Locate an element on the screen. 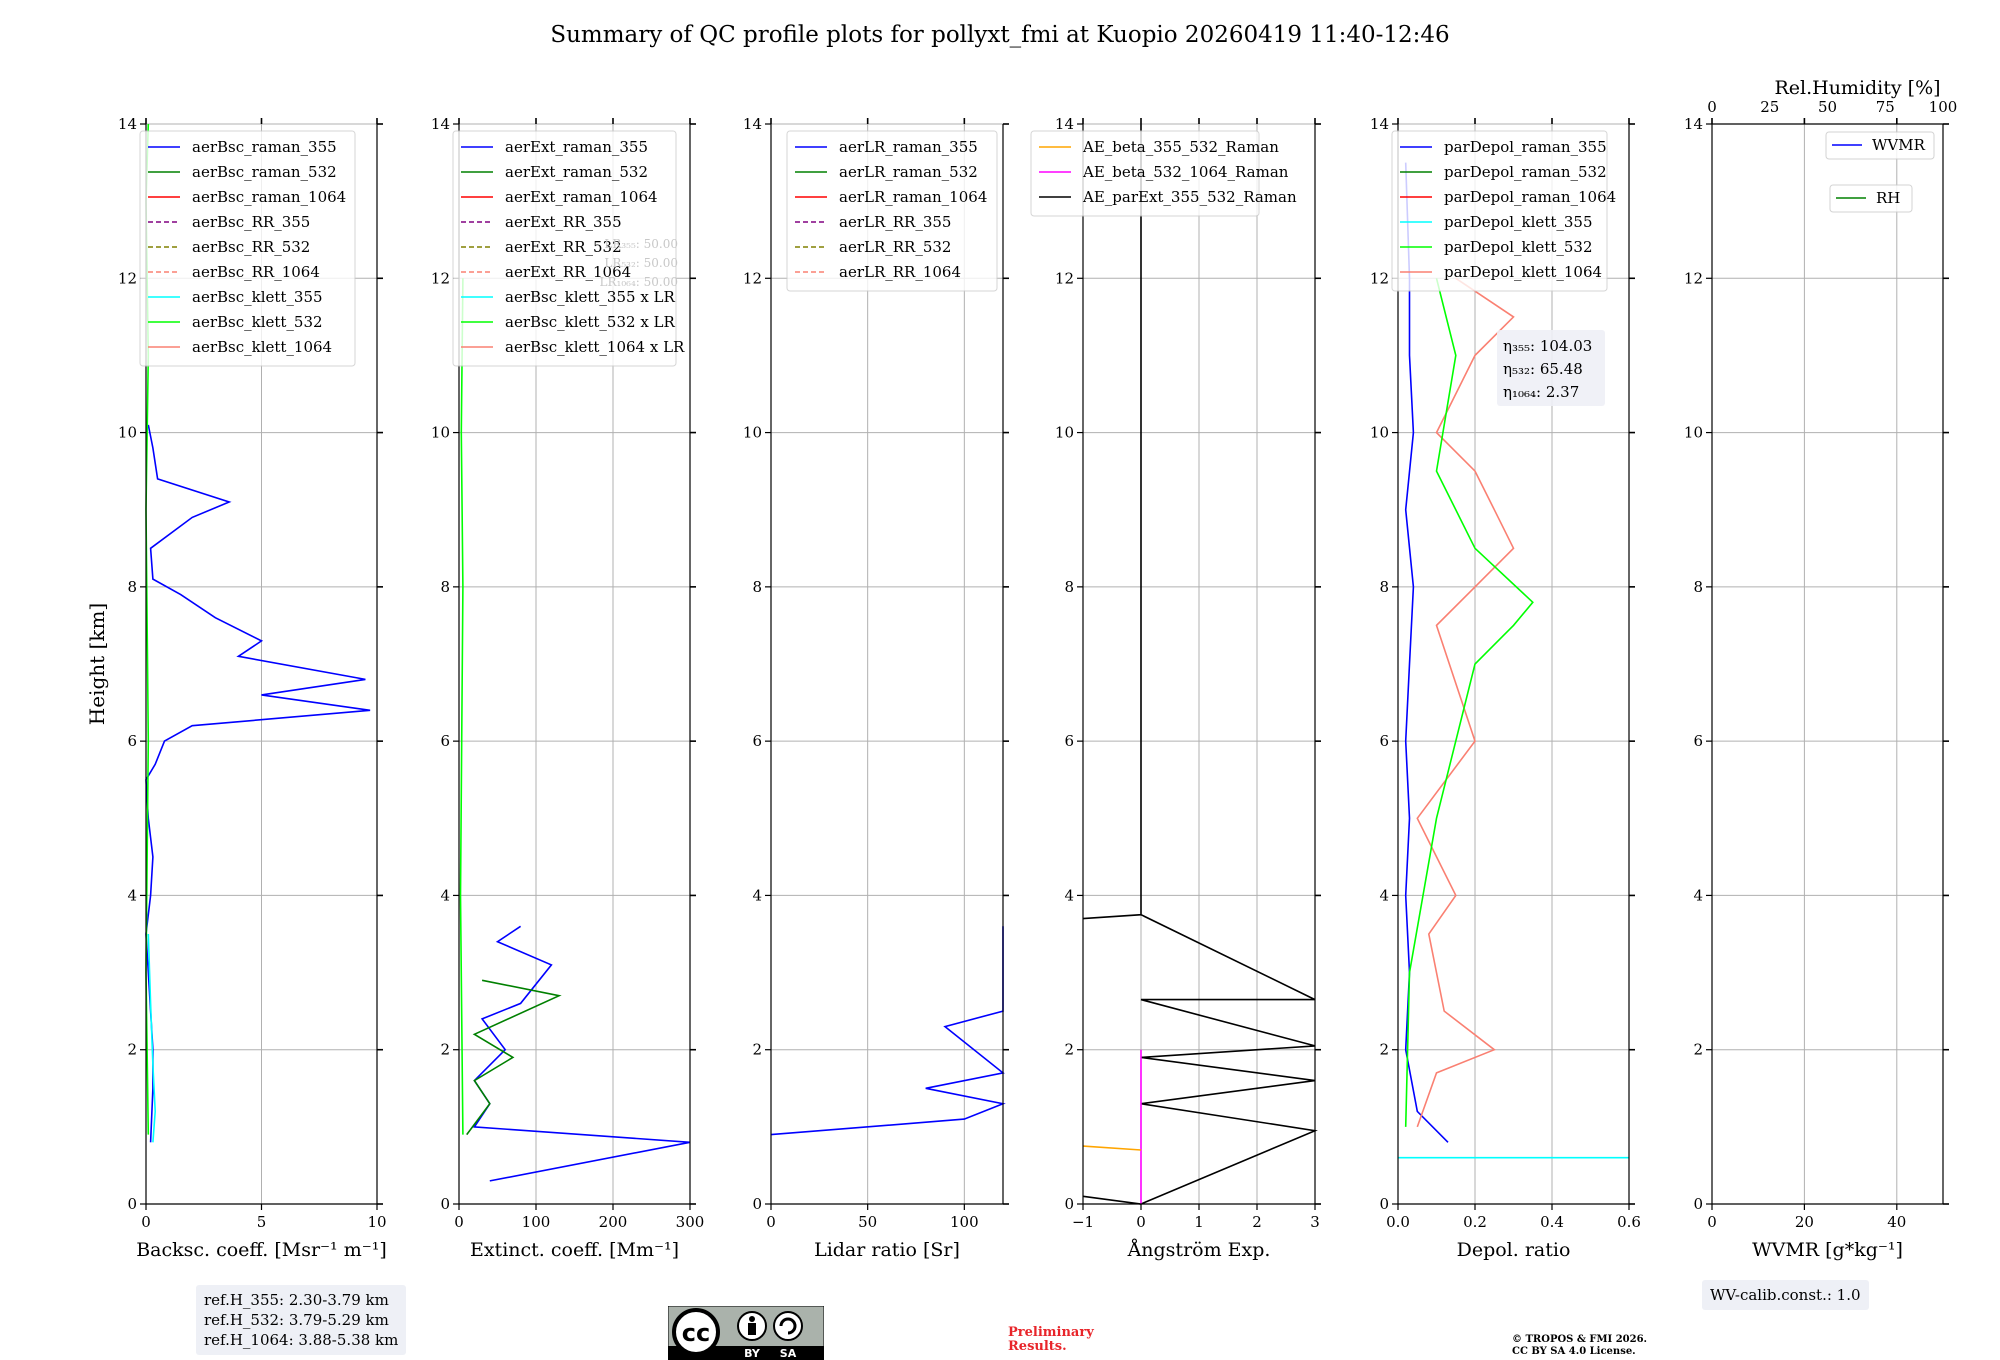 Image resolution: width=2000 pixels, height=1360 pixels. legend-label: aerExt_RR_1064 is located at coordinates (568, 272).